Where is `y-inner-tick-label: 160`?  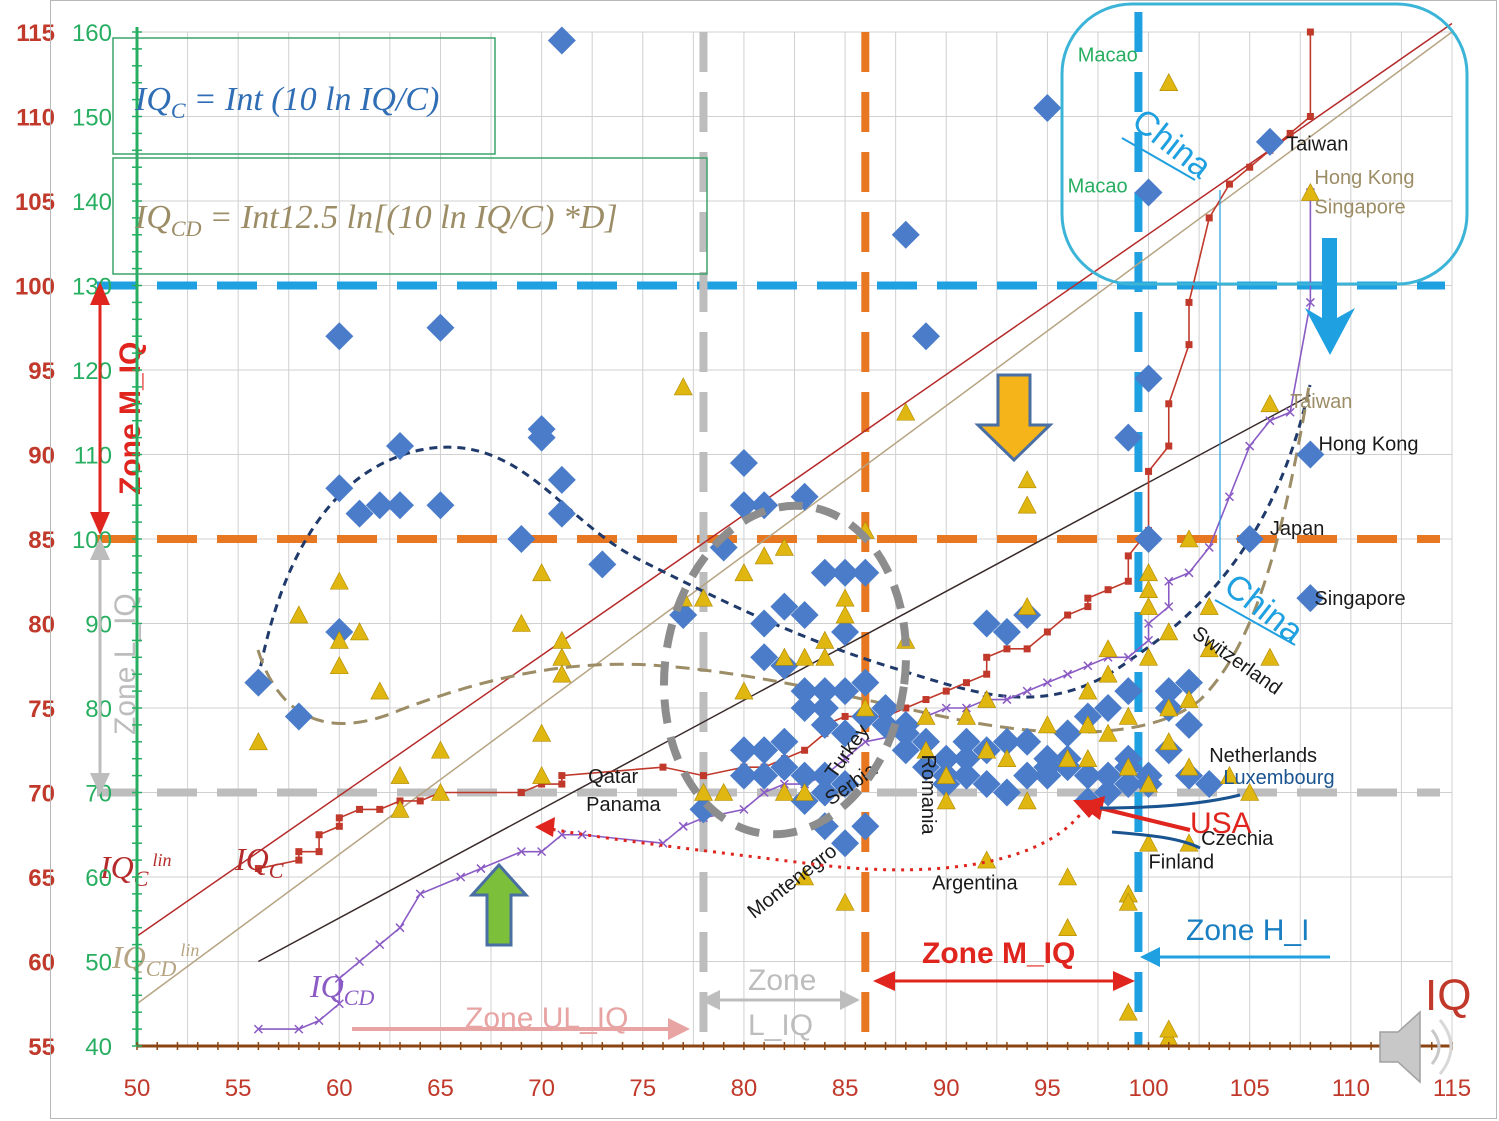
y-inner-tick-label: 160 is located at coordinates (92, 33).